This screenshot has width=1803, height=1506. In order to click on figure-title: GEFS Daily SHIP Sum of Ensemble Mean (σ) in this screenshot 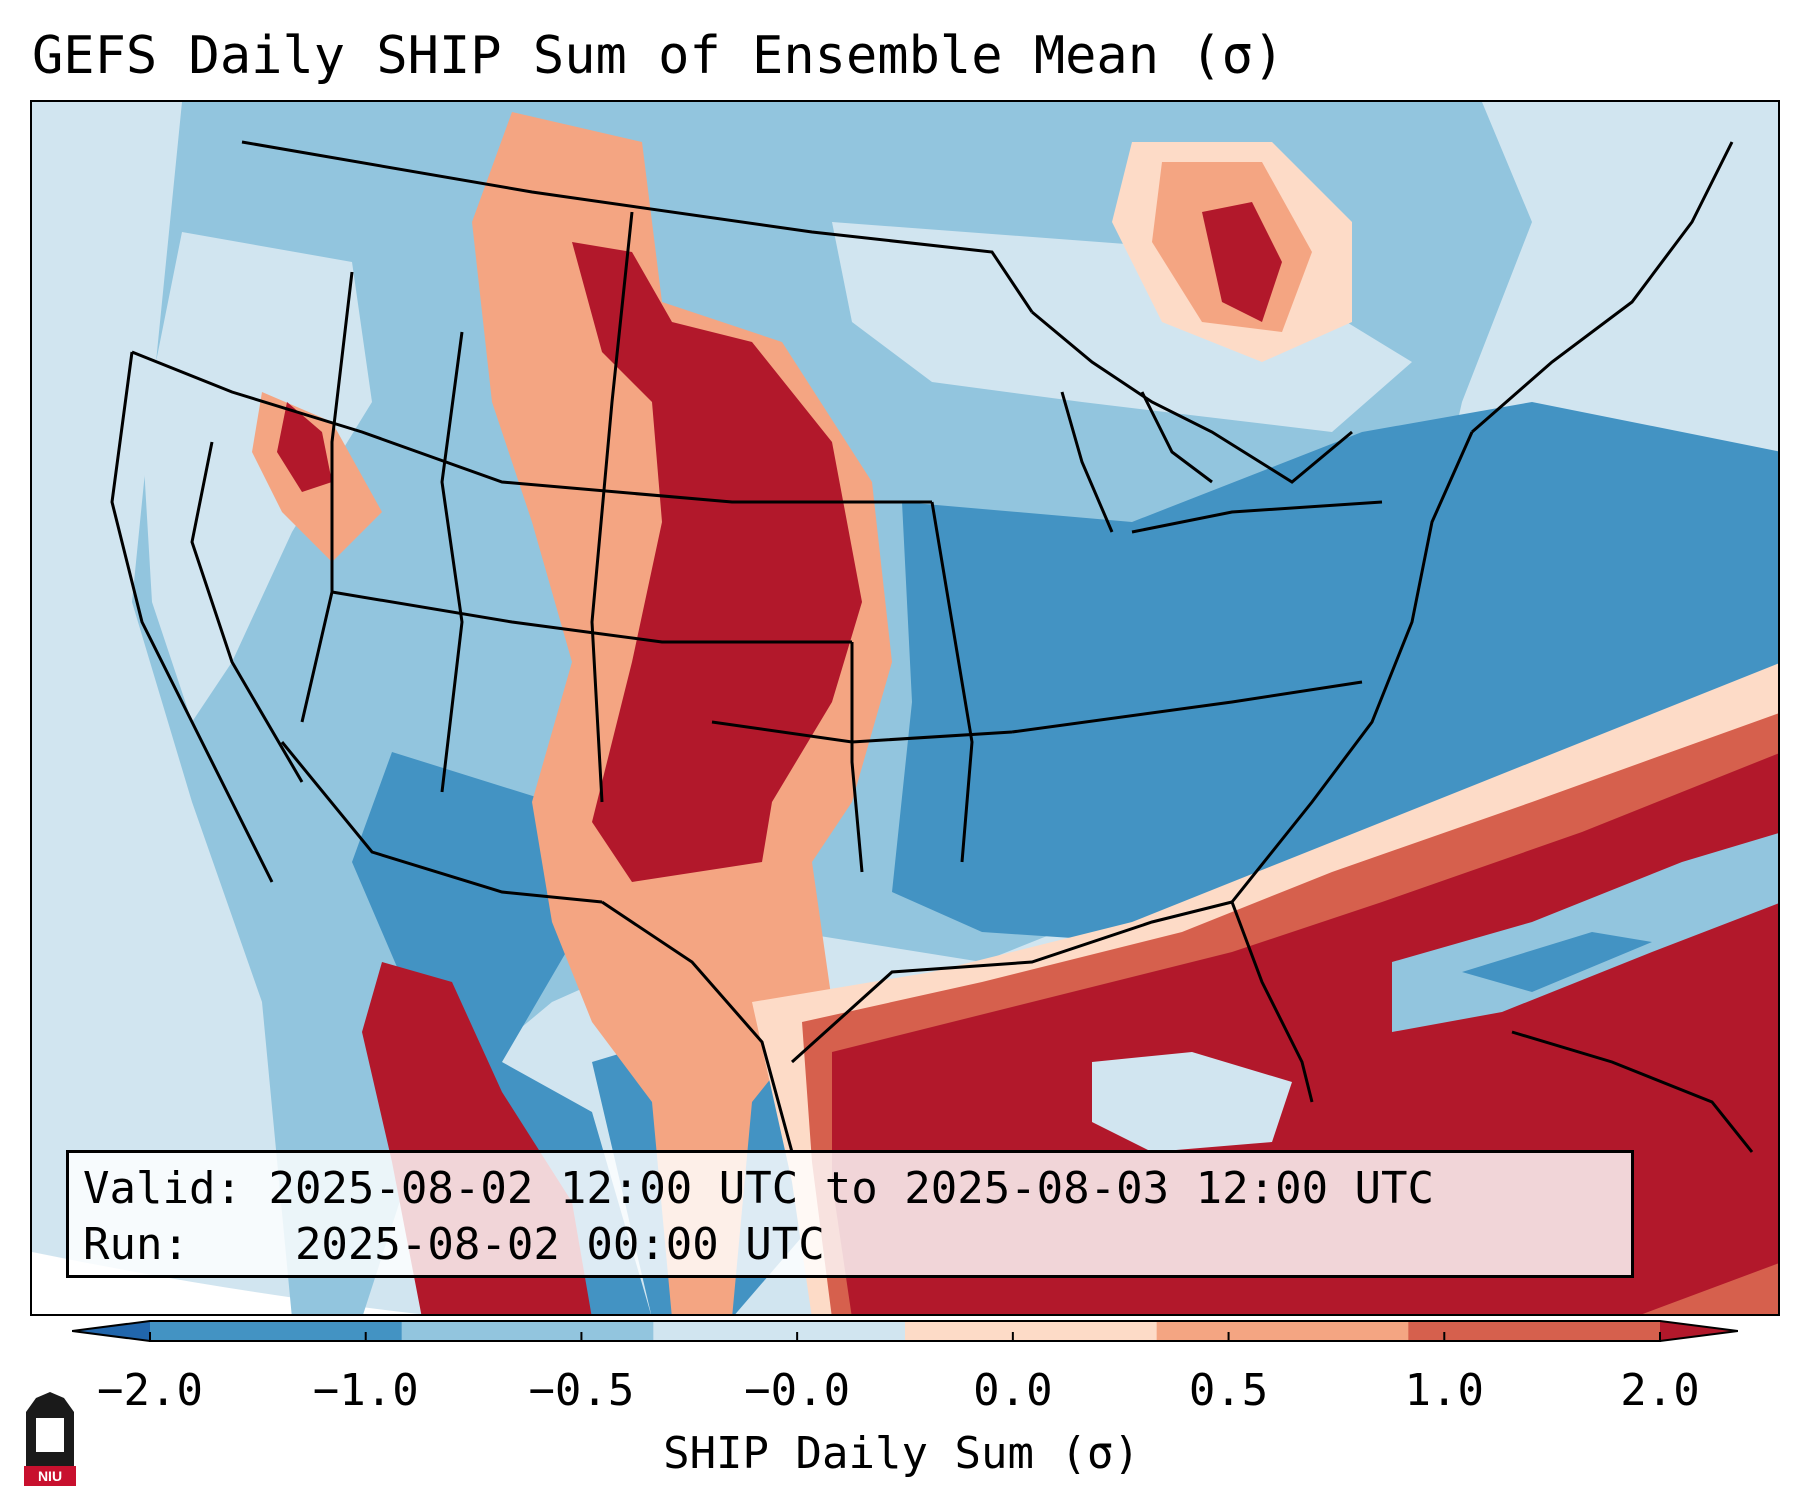, I will do `click(658, 56)`.